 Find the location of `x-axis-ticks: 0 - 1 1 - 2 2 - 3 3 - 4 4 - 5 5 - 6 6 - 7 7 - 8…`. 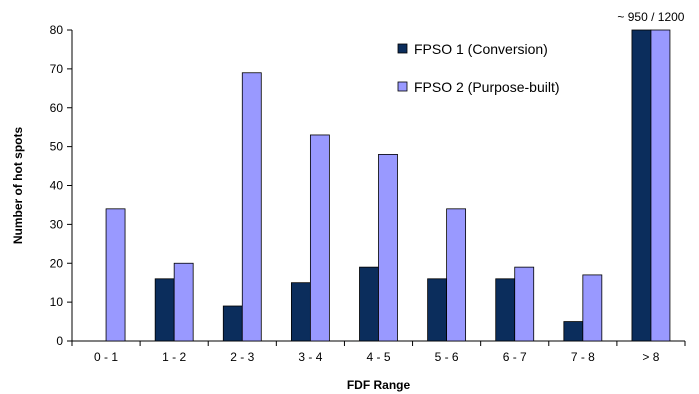

x-axis-ticks: 0 - 1 1 - 2 2 - 3 3 - 4 4 - 5 5 - 6 6 - 7 7 - 8… is located at coordinates (378, 352).